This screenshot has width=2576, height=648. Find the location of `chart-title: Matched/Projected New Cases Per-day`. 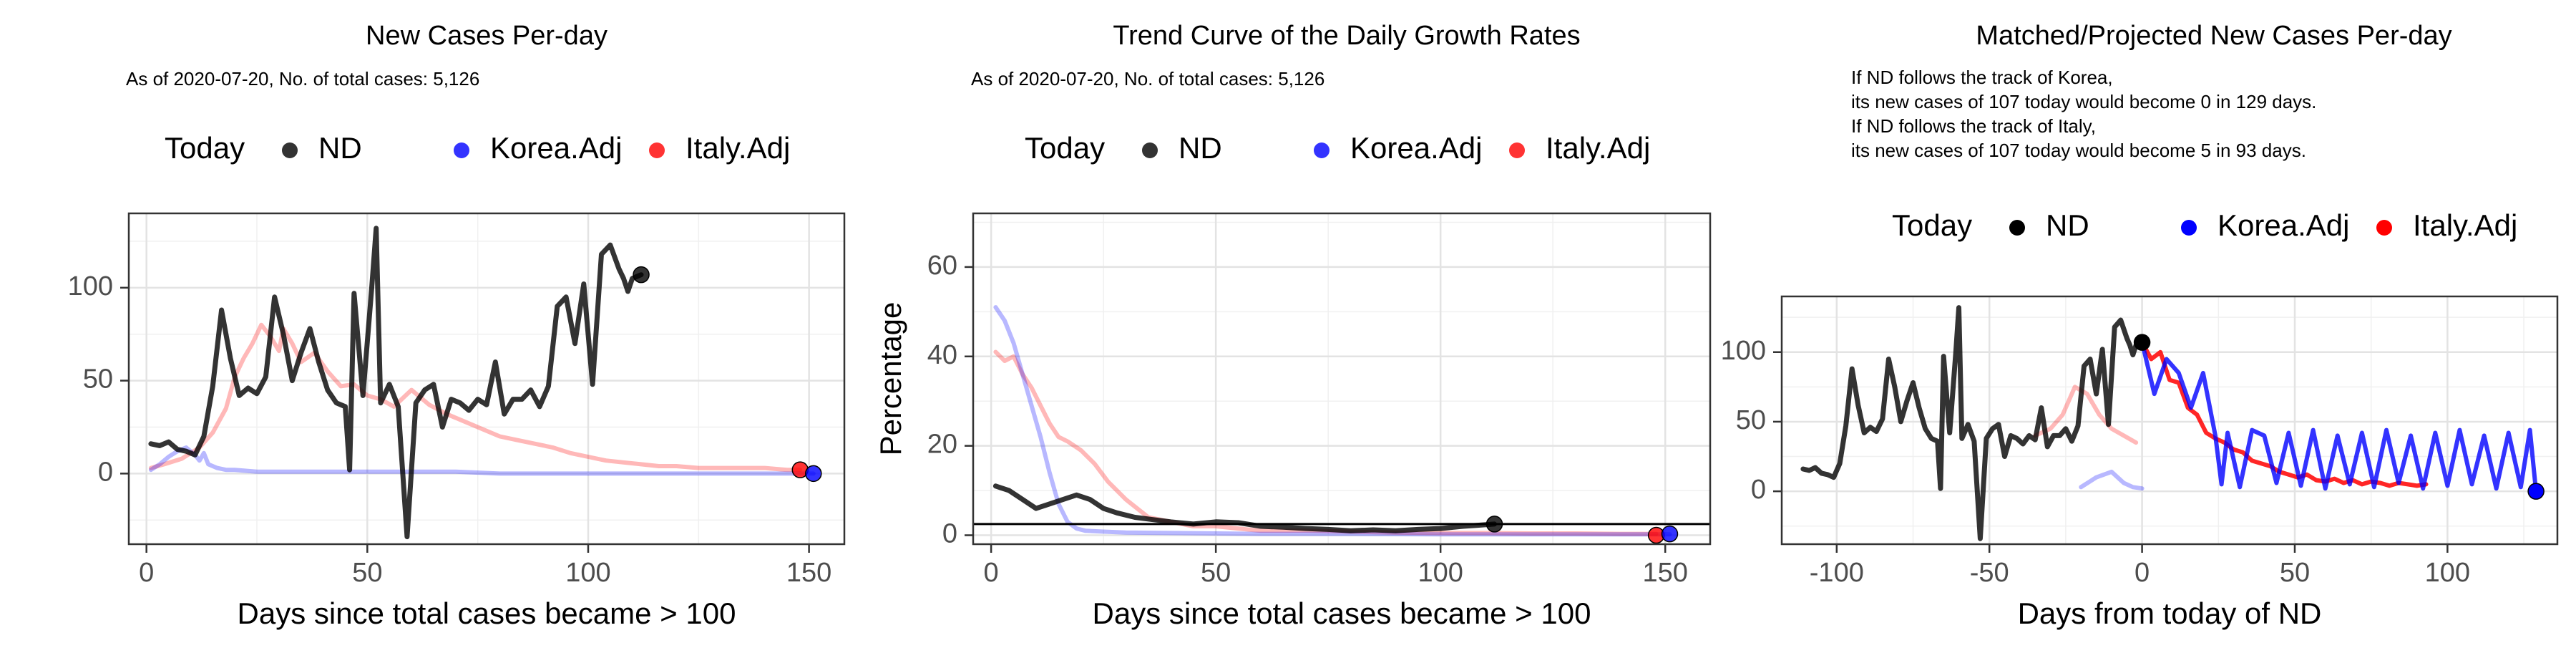

chart-title: Matched/Projected New Cases Per-day is located at coordinates (2213, 36).